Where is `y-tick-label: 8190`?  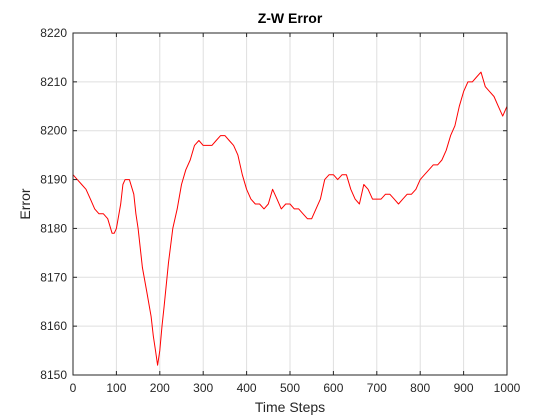 y-tick-label: 8190 is located at coordinates (53, 180).